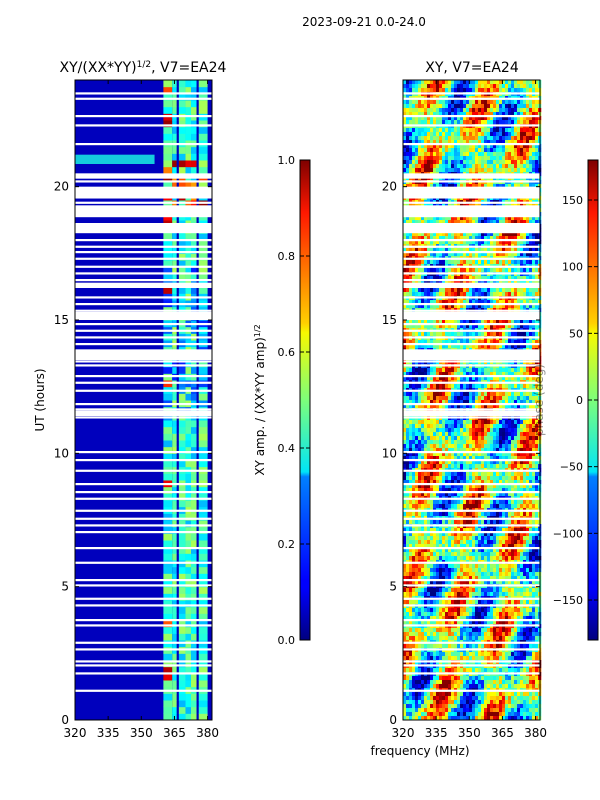 The image size is (600, 800). What do you see at coordinates (143, 210) in the screenshot?
I see `flagged-band` at bounding box center [143, 210].